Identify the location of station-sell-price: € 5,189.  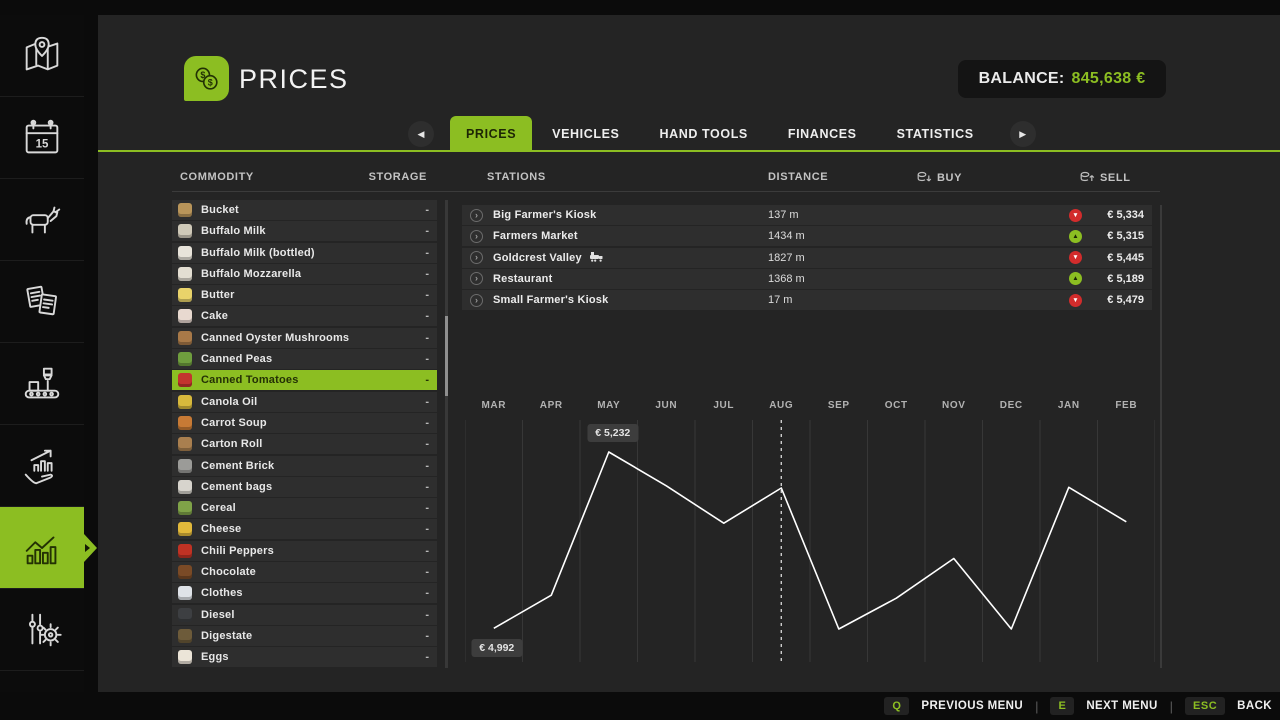
(1125, 278).